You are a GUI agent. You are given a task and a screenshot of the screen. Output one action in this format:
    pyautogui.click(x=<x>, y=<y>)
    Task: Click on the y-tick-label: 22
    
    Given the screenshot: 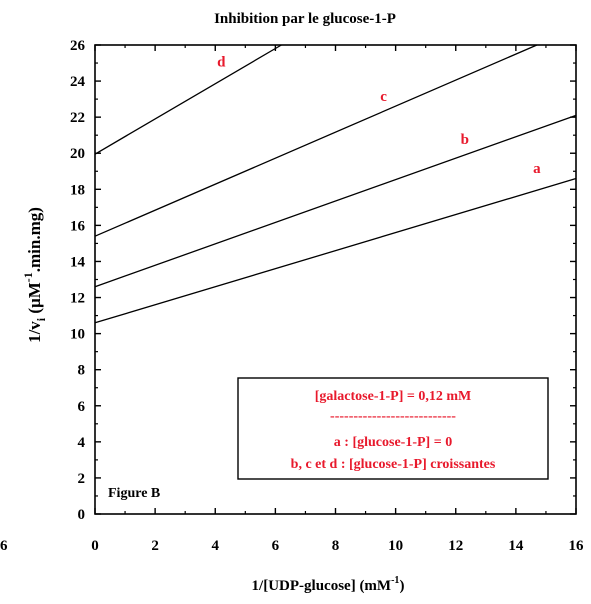 What is the action you would take?
    pyautogui.click(x=77, y=118)
    